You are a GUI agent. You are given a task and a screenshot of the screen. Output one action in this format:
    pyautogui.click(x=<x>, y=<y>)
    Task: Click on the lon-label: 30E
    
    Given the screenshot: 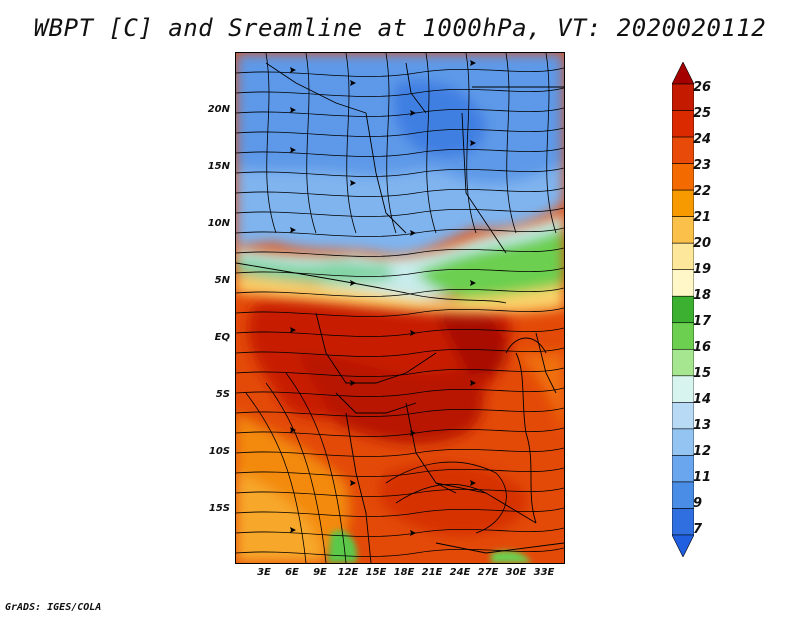 What is the action you would take?
    pyautogui.click(x=516, y=572)
    